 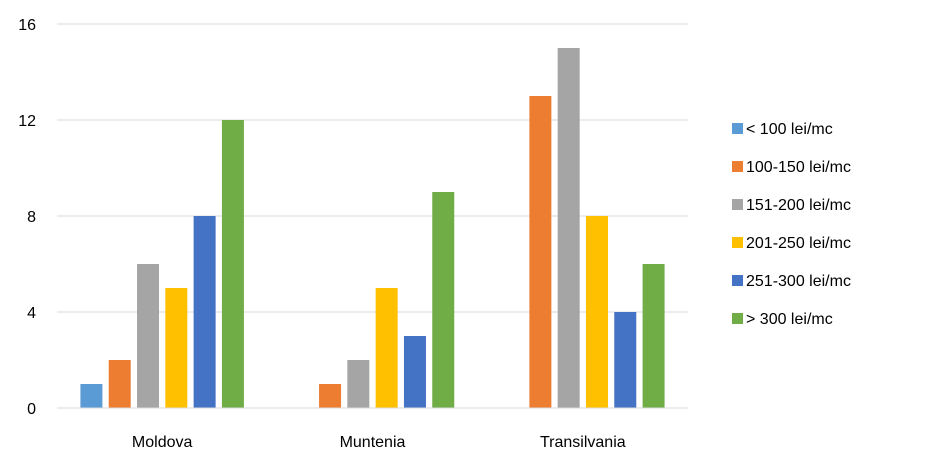 I want to click on legend-label: 251-300 lei/mc, so click(x=798, y=281).